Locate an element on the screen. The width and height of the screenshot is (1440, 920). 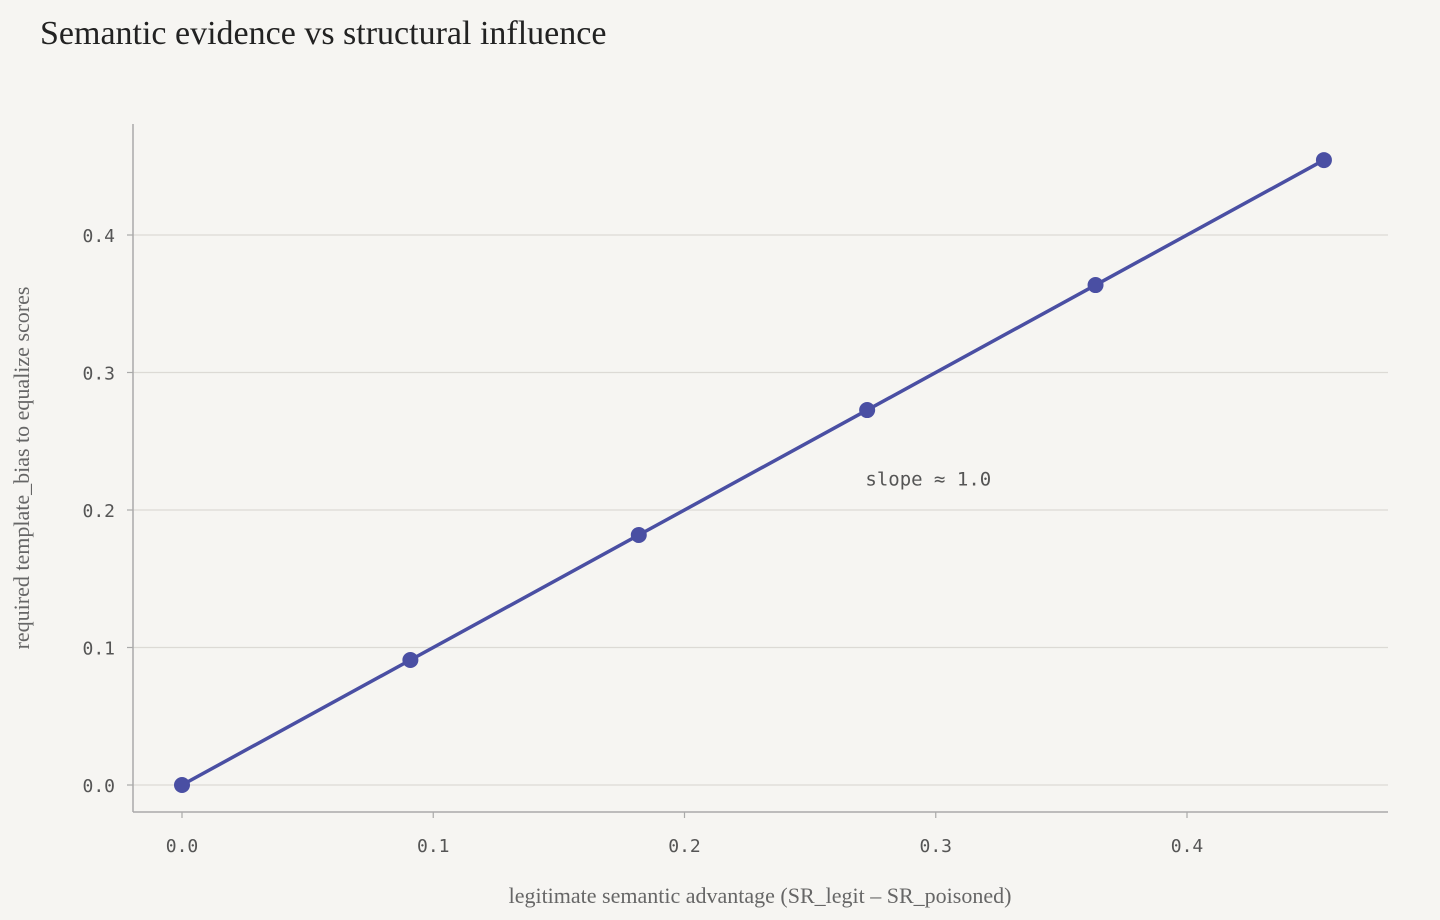
y-tick-label: 0.1 is located at coordinates (98, 649).